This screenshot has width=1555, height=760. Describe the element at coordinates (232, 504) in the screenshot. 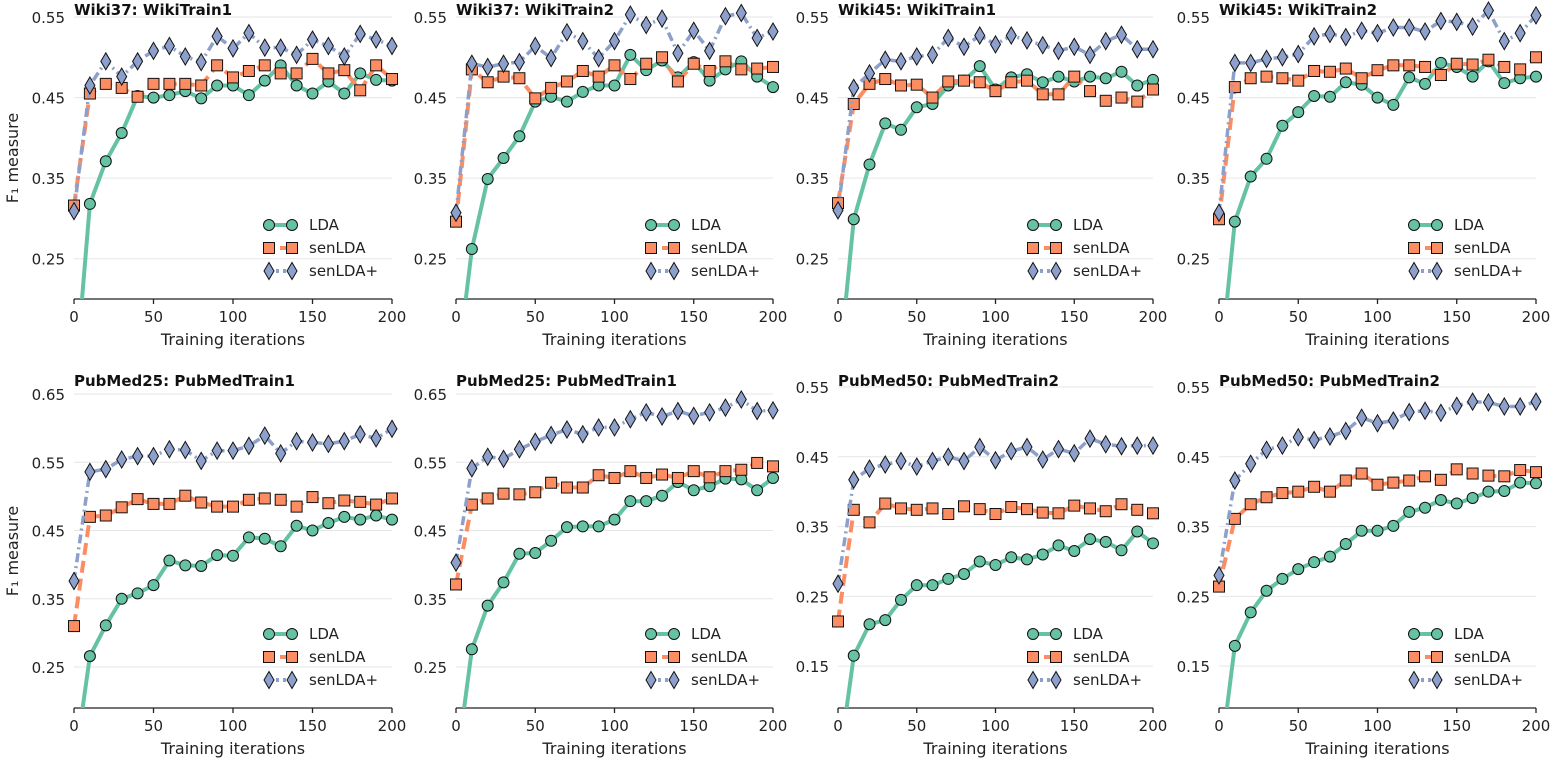

I see `series-line` at that location.